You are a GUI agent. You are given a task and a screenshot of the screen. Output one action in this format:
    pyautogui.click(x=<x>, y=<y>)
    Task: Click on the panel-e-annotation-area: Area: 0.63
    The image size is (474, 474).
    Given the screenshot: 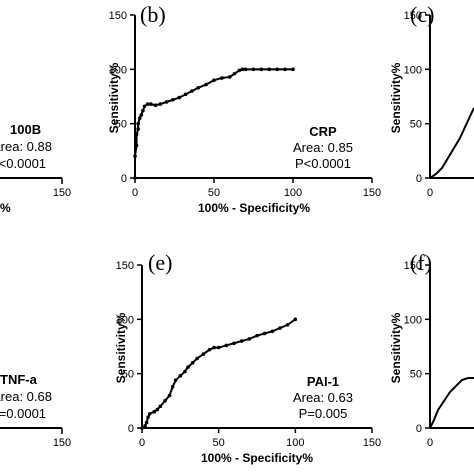 What is the action you would take?
    pyautogui.click(x=323, y=397)
    